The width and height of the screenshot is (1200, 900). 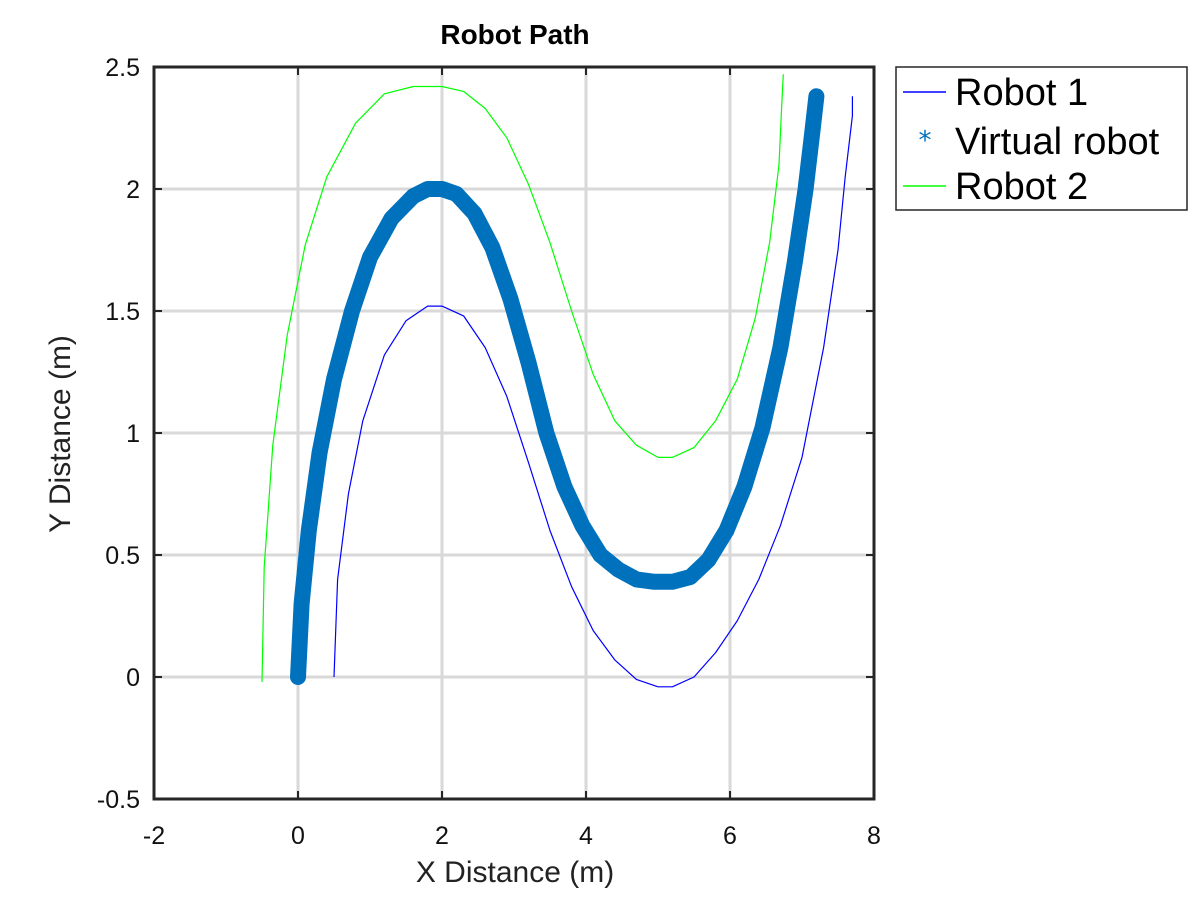 What do you see at coordinates (442, 836) in the screenshot?
I see `x-tick-label: 2` at bounding box center [442, 836].